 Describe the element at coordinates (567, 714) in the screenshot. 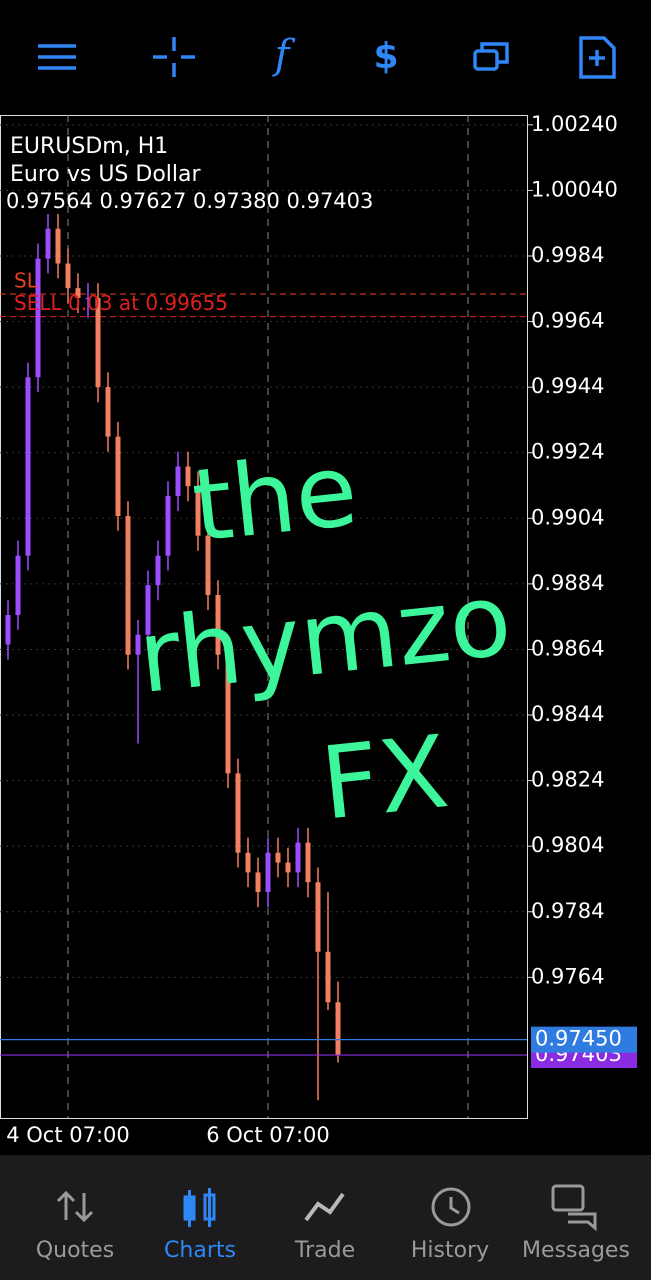

I see `y-tick-label: 0.9844` at that location.